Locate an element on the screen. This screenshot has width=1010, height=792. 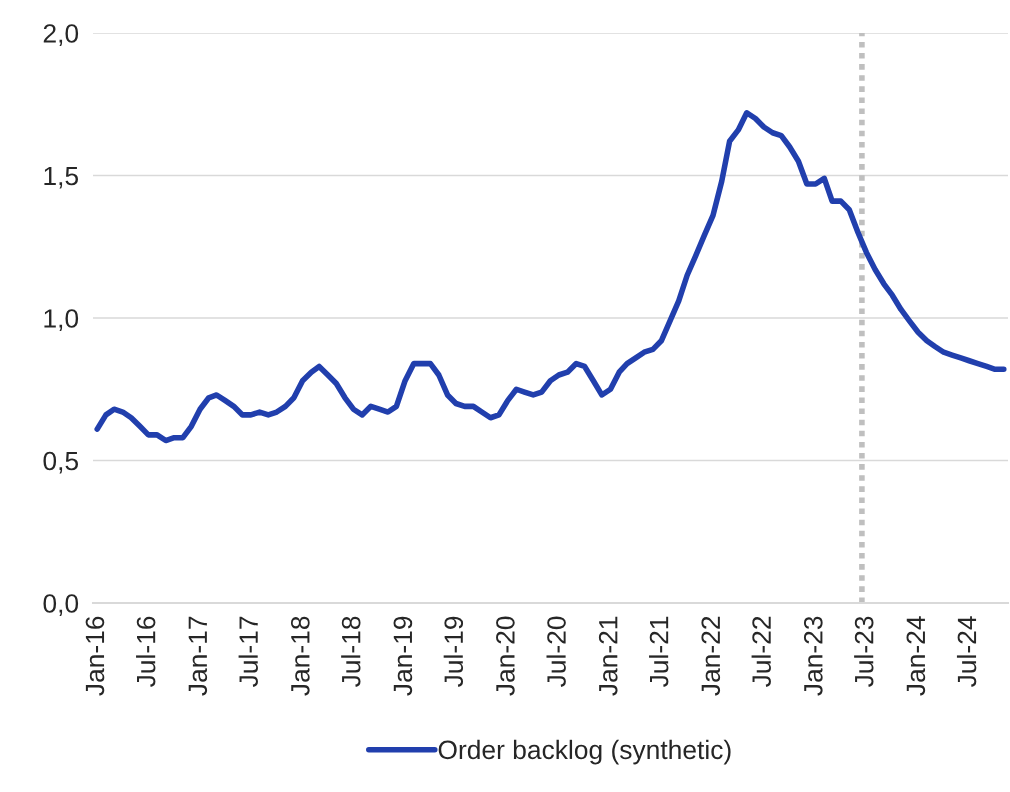
x-tick-label: Jul-17 is located at coordinates (248, 651).